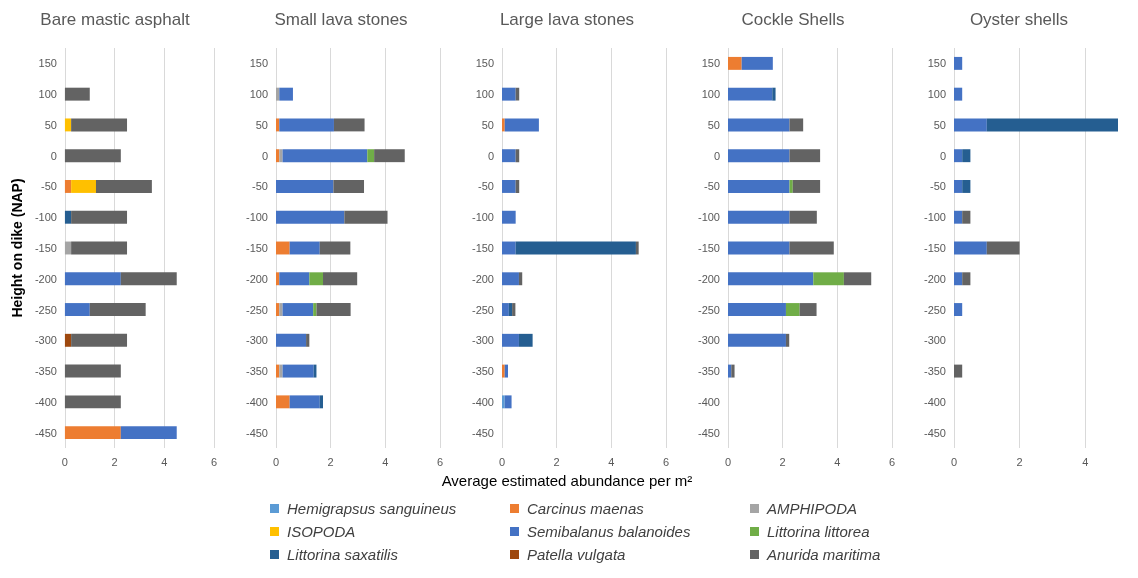 The height and width of the screenshot is (578, 1138). I want to click on legend-label: Hemigrapsus sanguineus, so click(372, 508).